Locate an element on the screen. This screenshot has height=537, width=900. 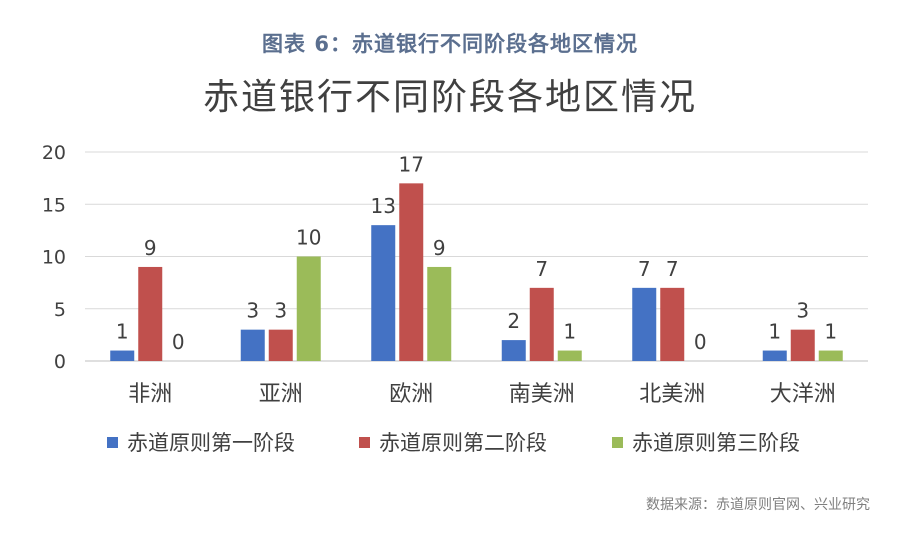
y-axis-ticks: 0 5 10 15 20 is located at coordinates (54, 257).